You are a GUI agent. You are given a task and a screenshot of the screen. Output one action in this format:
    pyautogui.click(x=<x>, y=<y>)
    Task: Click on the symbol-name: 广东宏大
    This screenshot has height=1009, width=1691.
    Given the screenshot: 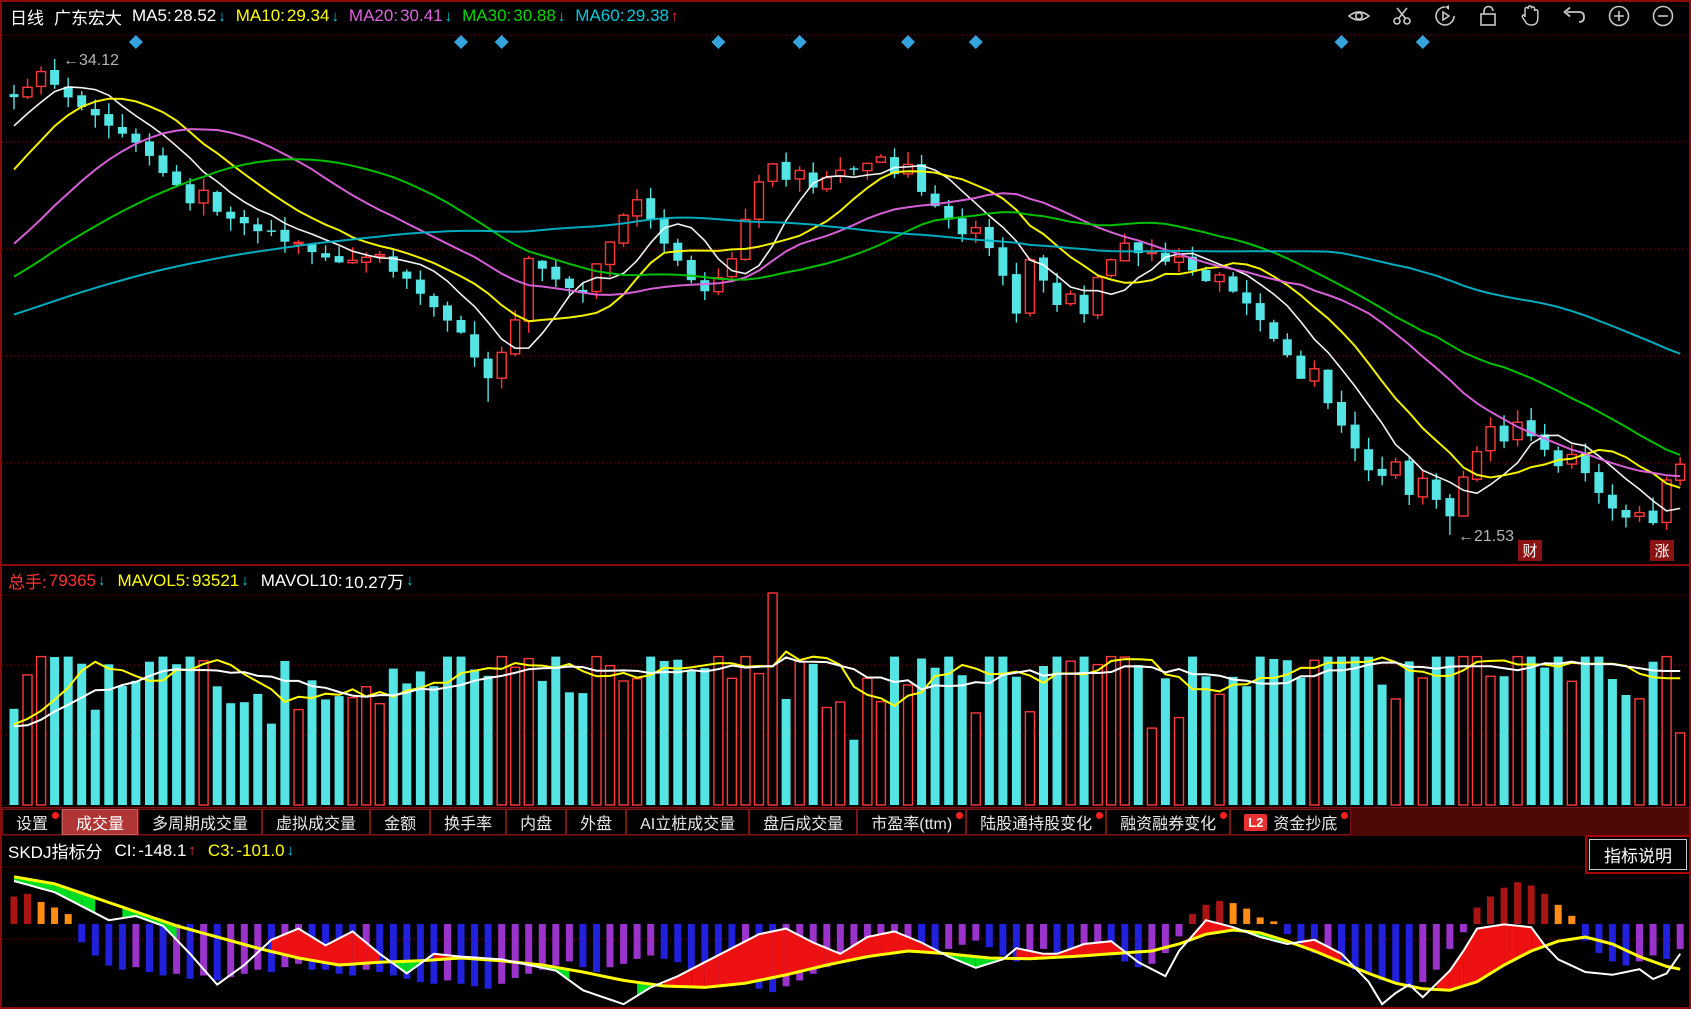 What is the action you would take?
    pyautogui.click(x=88, y=18)
    